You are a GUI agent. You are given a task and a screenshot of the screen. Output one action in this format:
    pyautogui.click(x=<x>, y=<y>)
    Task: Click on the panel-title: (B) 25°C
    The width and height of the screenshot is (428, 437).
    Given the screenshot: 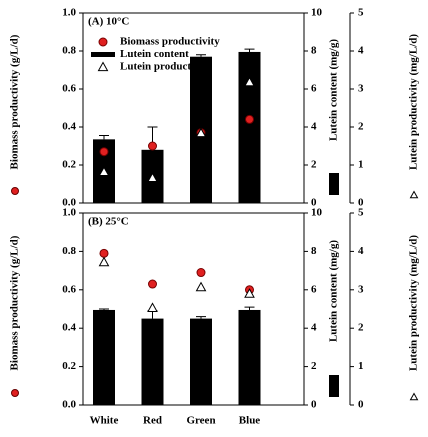 What is the action you would take?
    pyautogui.click(x=108, y=222)
    